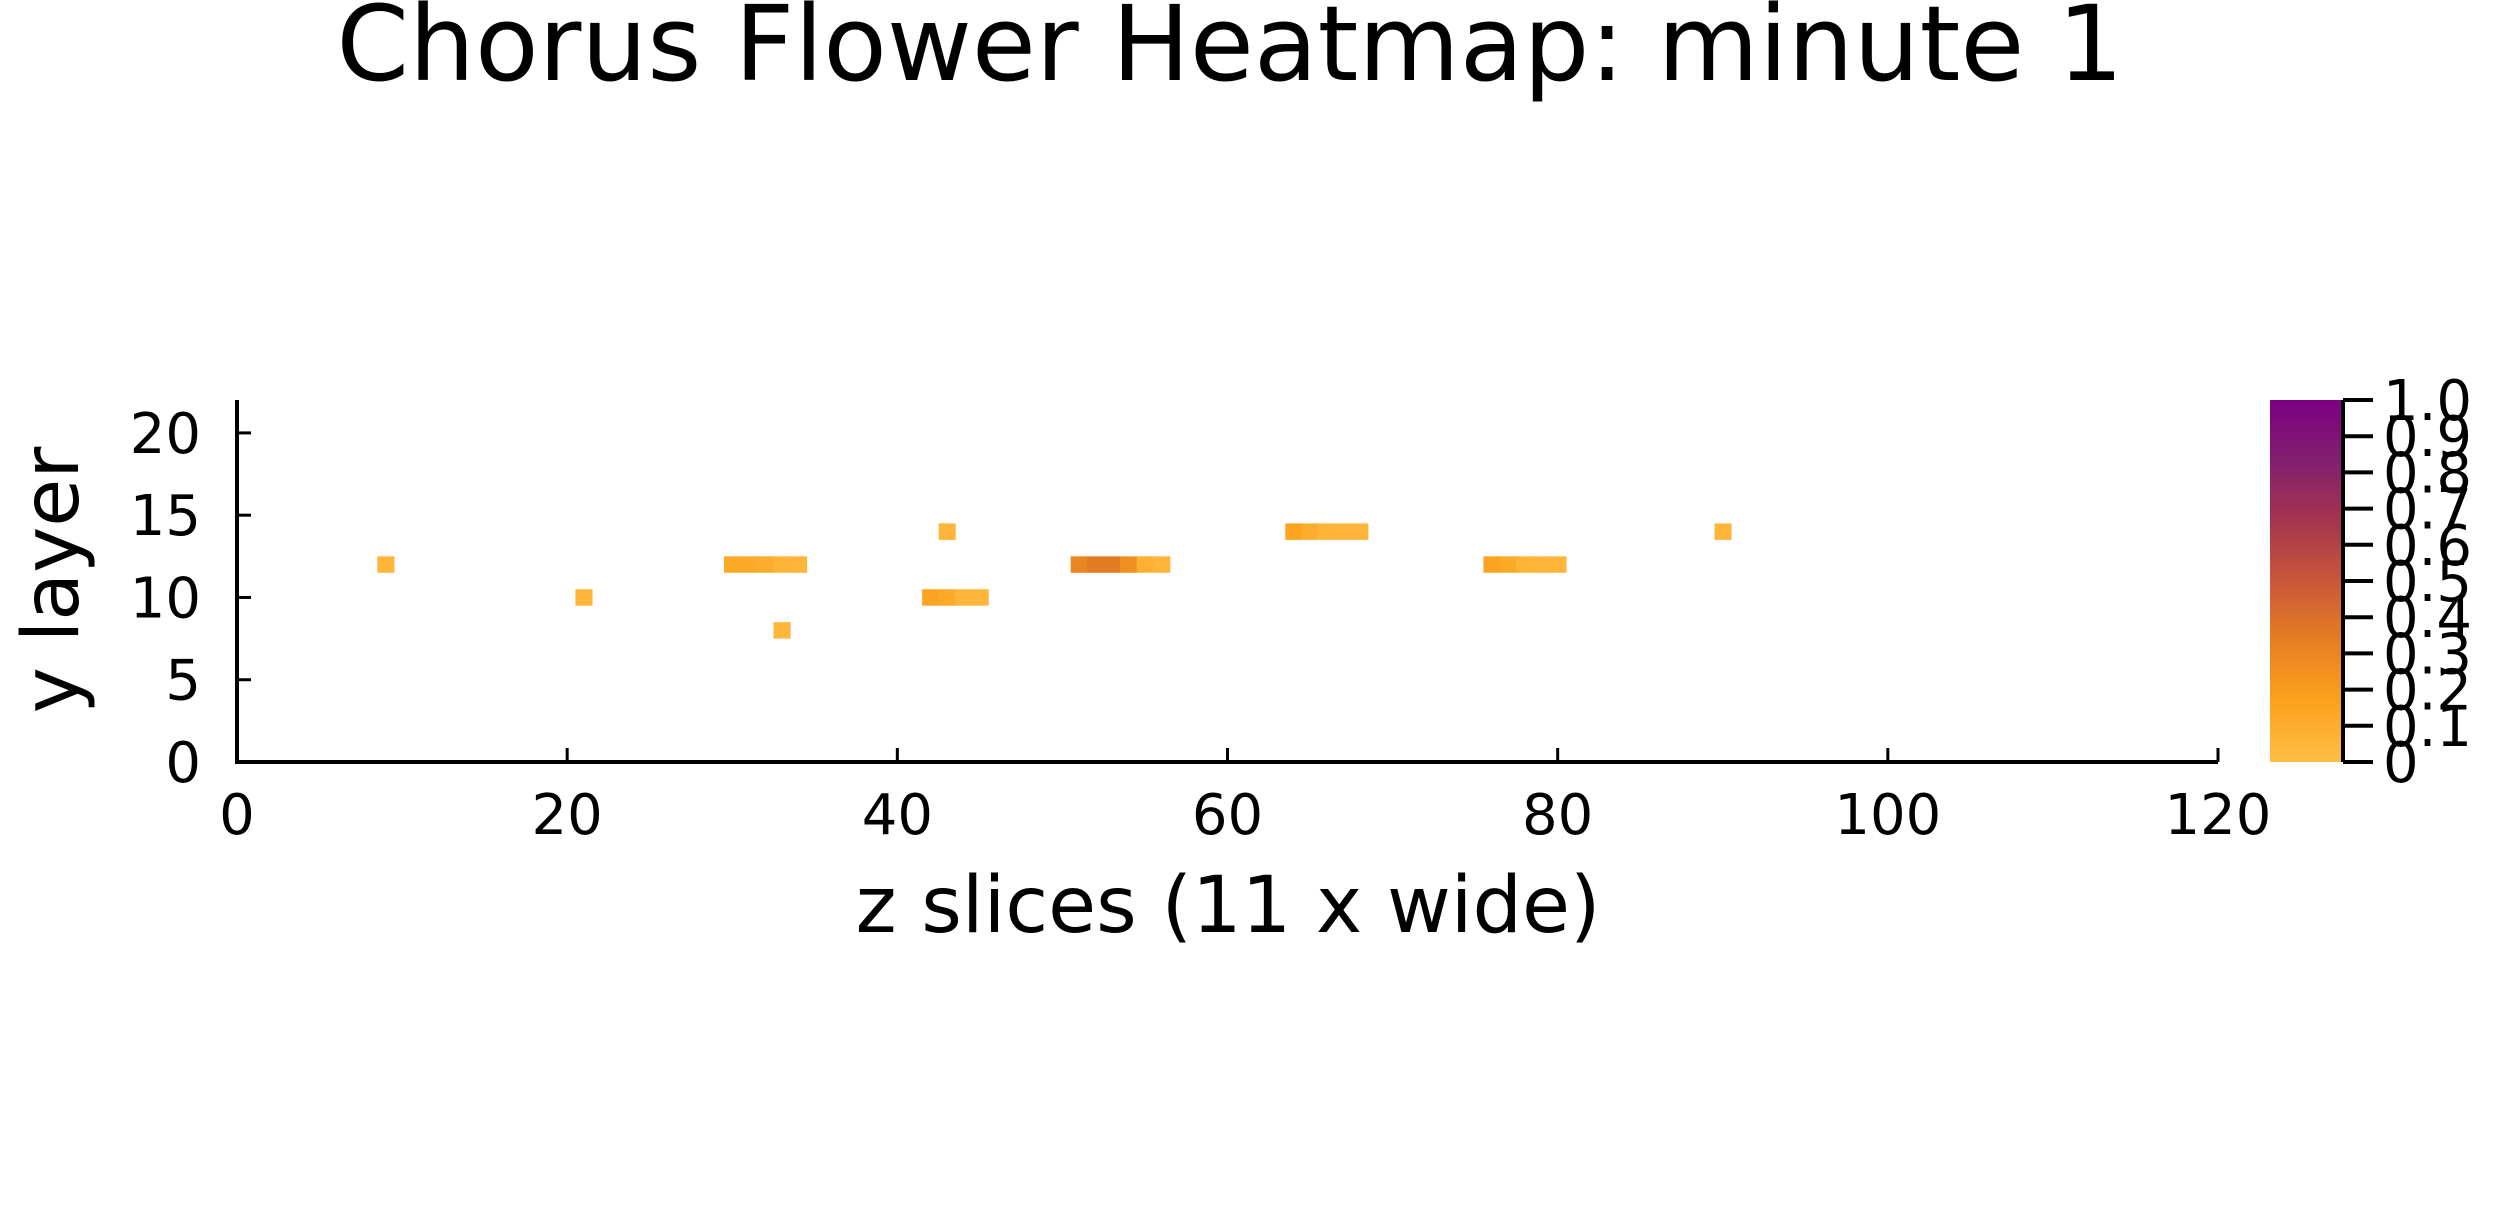 The width and height of the screenshot is (2500, 1205). Describe the element at coordinates (1054, 581) in the screenshot. I see `heatmap-cells` at that location.